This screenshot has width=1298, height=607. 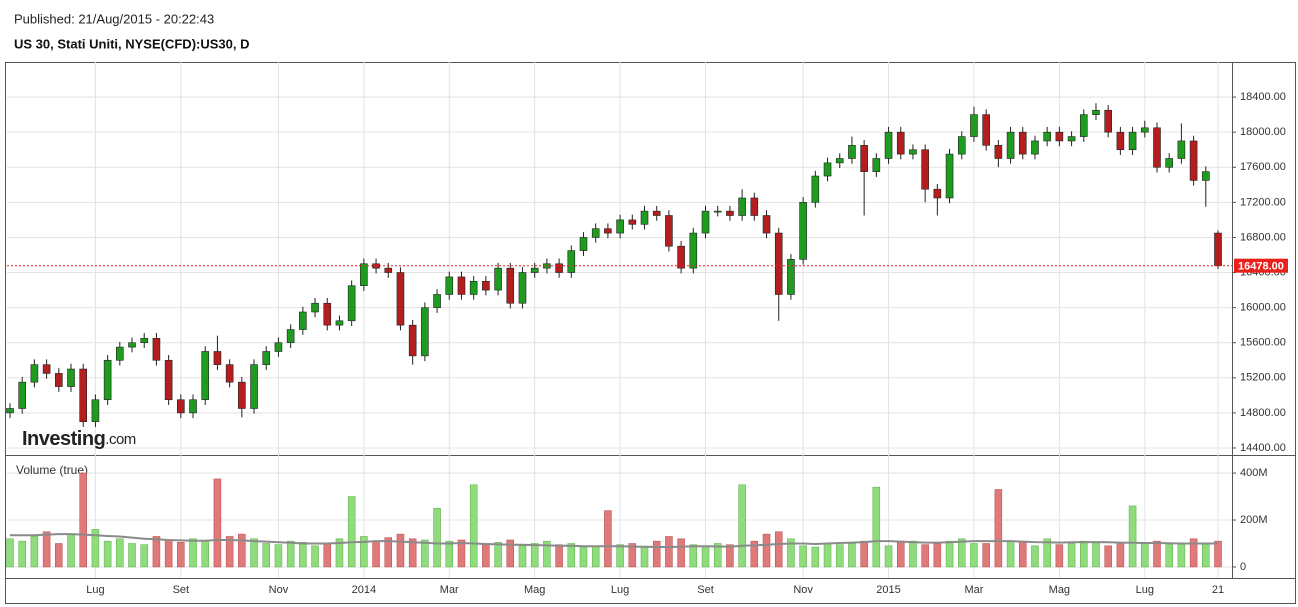 I want to click on y-tick-label: 17600.00, so click(x=1263, y=167).